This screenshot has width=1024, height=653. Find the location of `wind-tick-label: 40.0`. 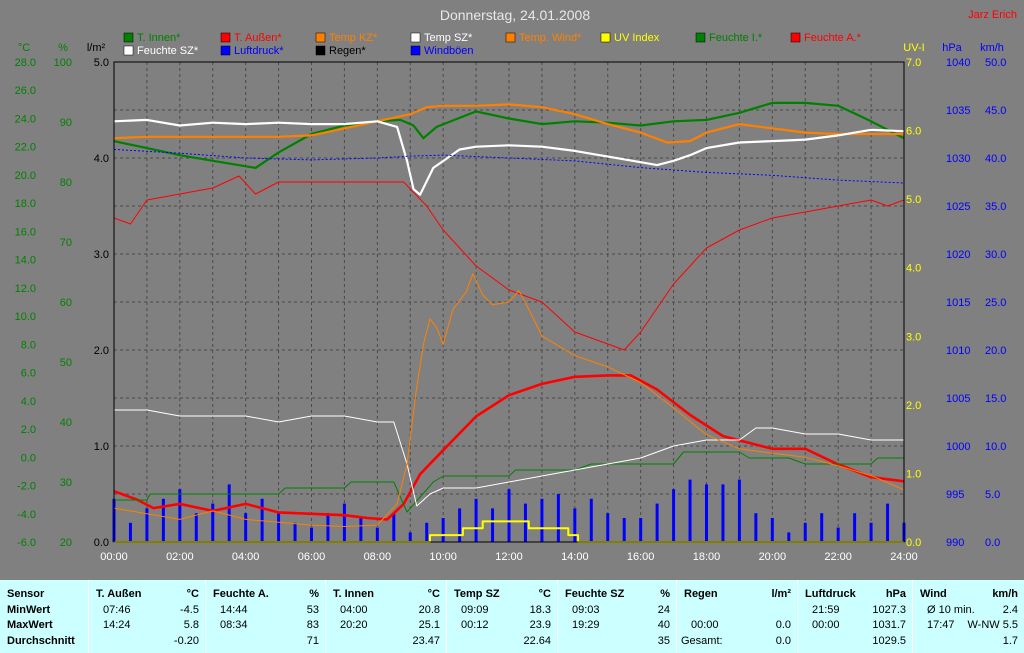

wind-tick-label: 40.0 is located at coordinates (995, 159).